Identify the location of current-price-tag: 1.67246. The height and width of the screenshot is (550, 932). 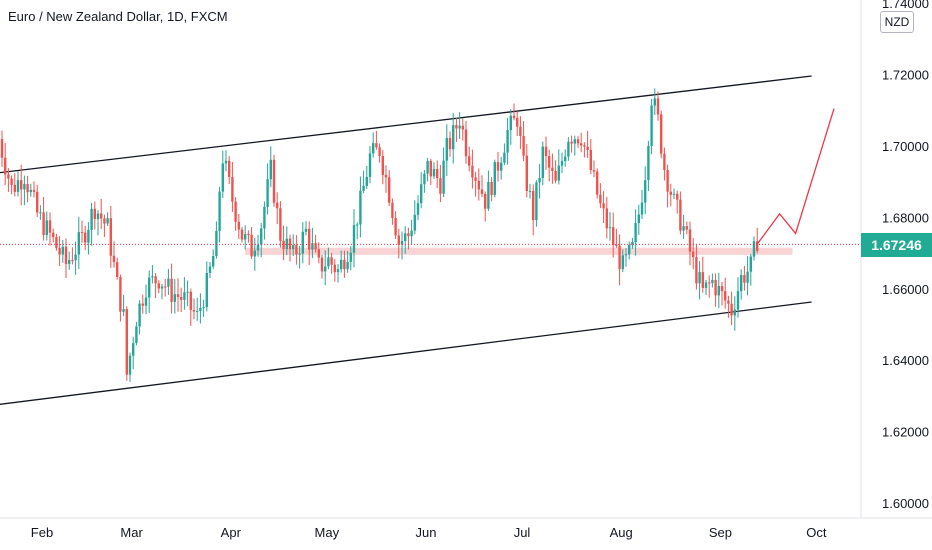
(896, 245).